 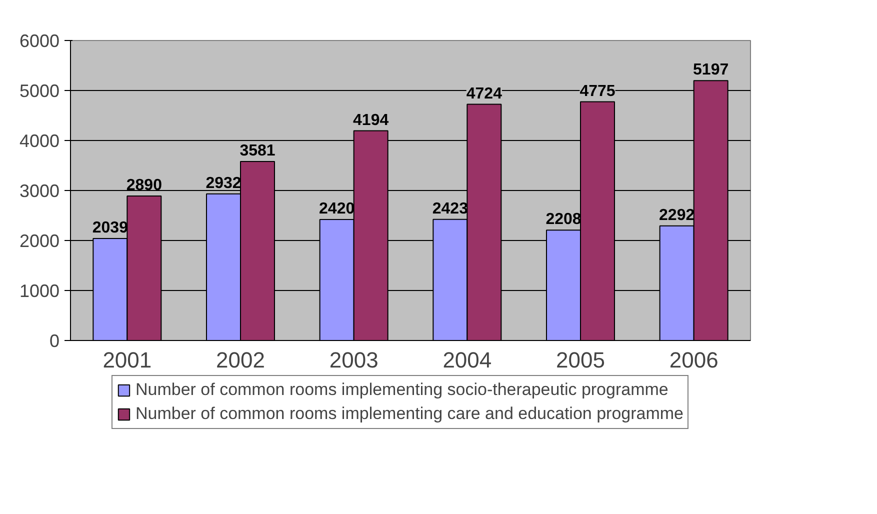 What do you see at coordinates (598, 91) in the screenshot?
I see `data-label: 4775` at bounding box center [598, 91].